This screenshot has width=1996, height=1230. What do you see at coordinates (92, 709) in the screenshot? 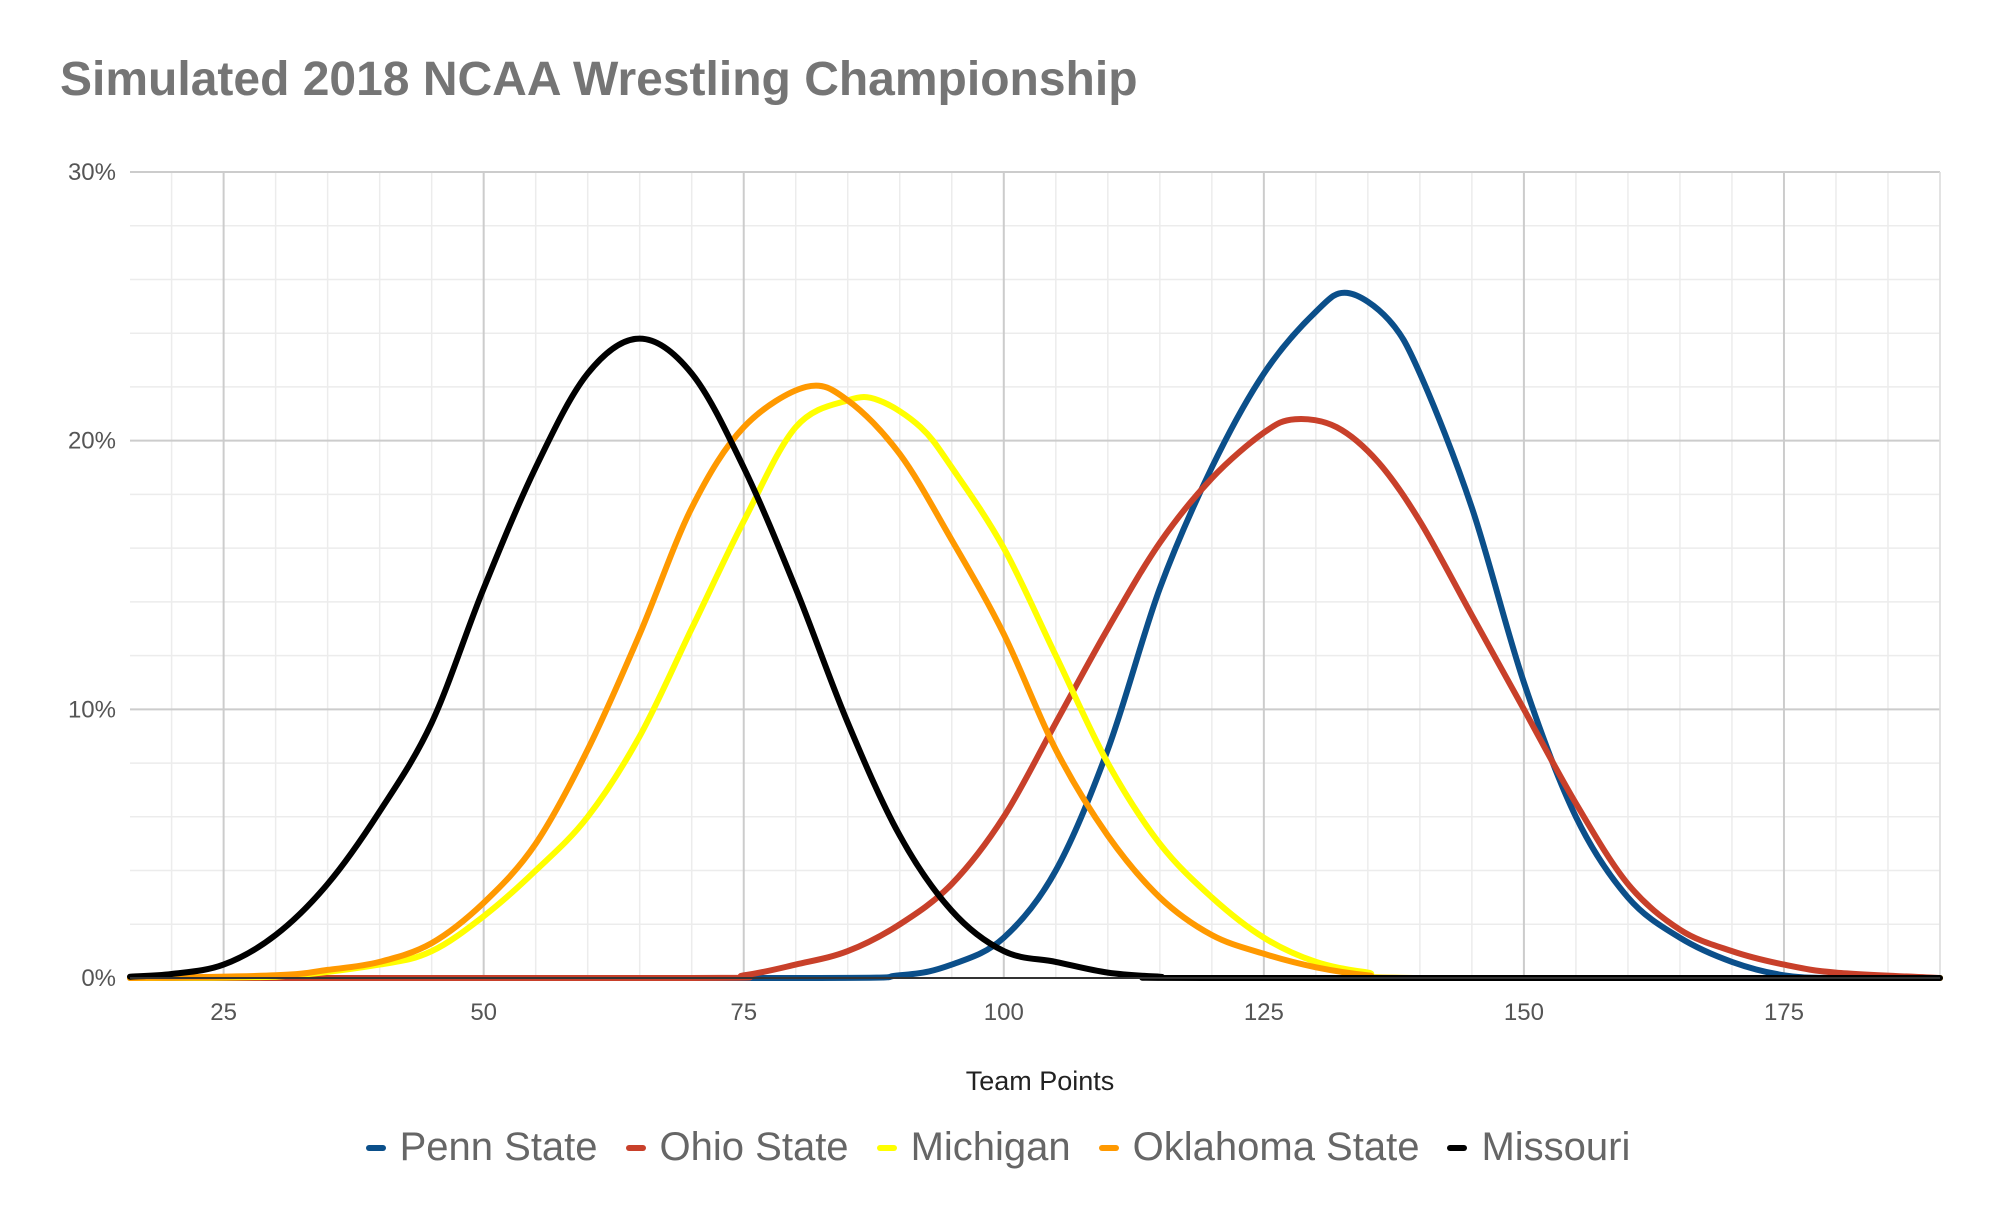
I see `y-tick-label: 10%` at bounding box center [92, 709].